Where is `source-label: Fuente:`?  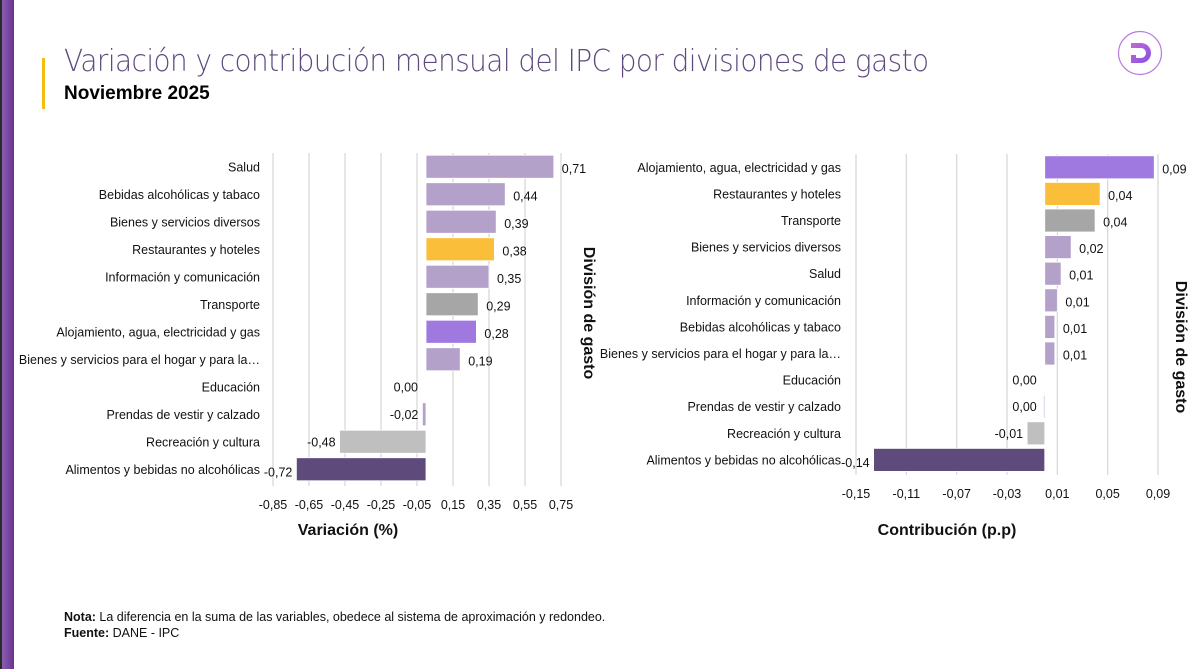
source-label: Fuente: is located at coordinates (87, 633).